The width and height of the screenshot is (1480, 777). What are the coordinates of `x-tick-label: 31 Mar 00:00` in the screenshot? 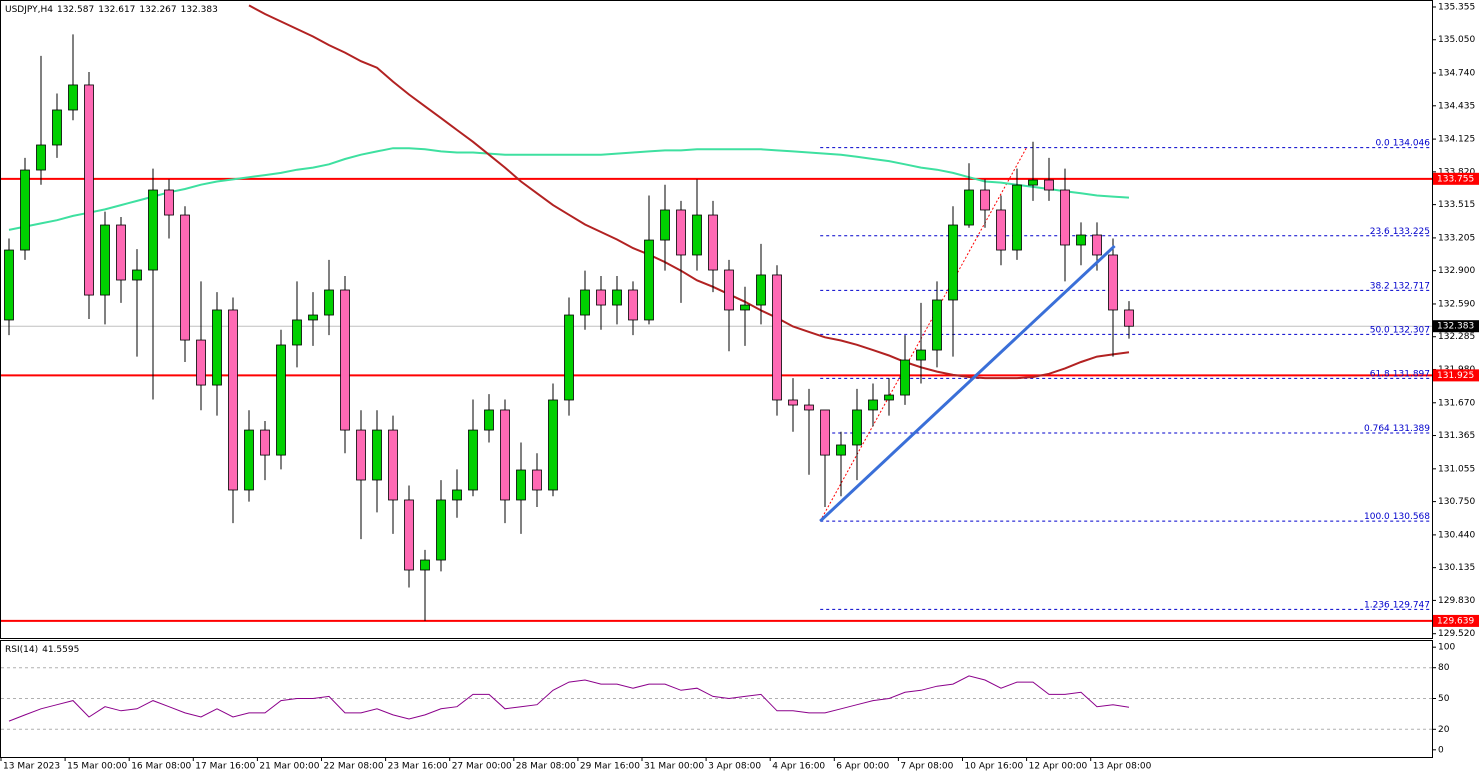 It's located at (674, 767).